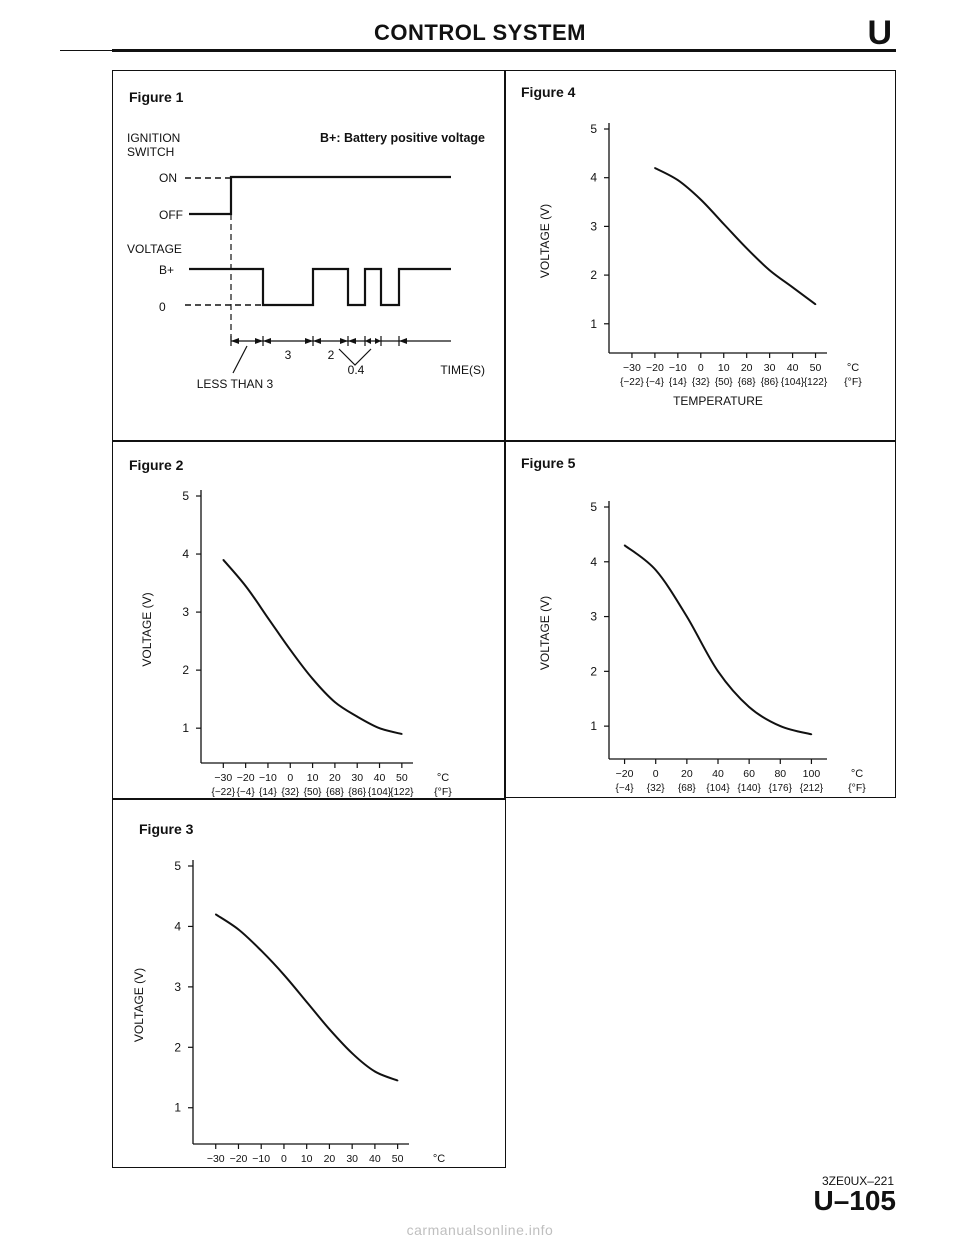  I want to click on x-tick-label-celsius: −30, so click(223, 778).